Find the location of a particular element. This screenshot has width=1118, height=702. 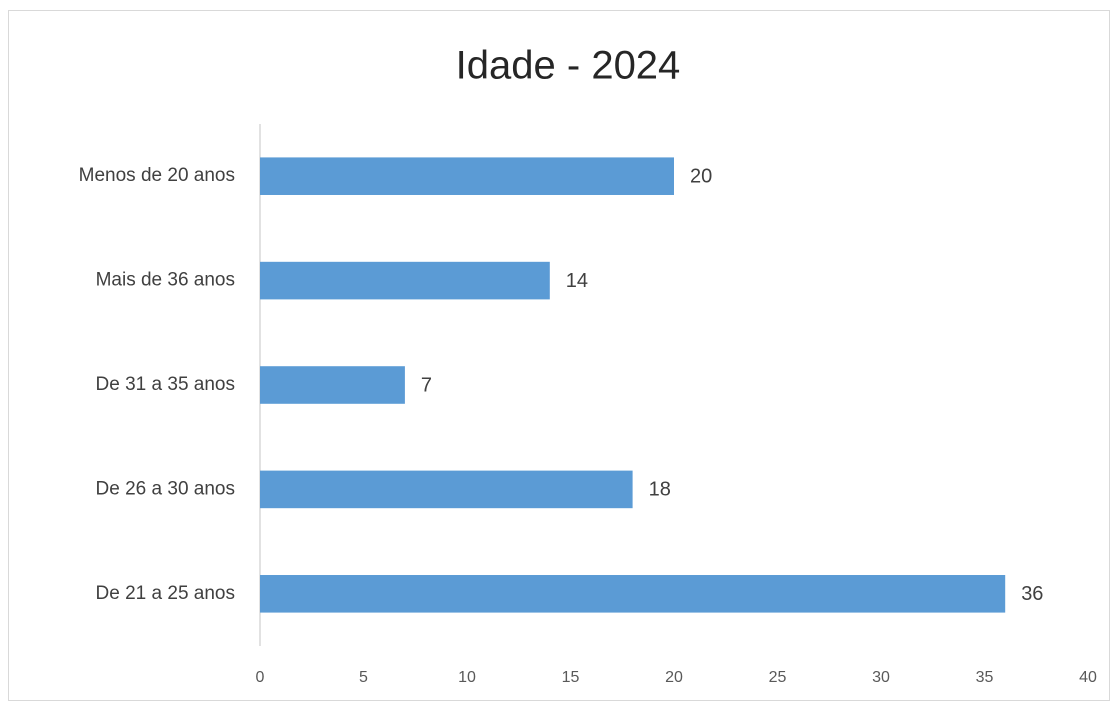

x-tick-label: 35 is located at coordinates (985, 677).